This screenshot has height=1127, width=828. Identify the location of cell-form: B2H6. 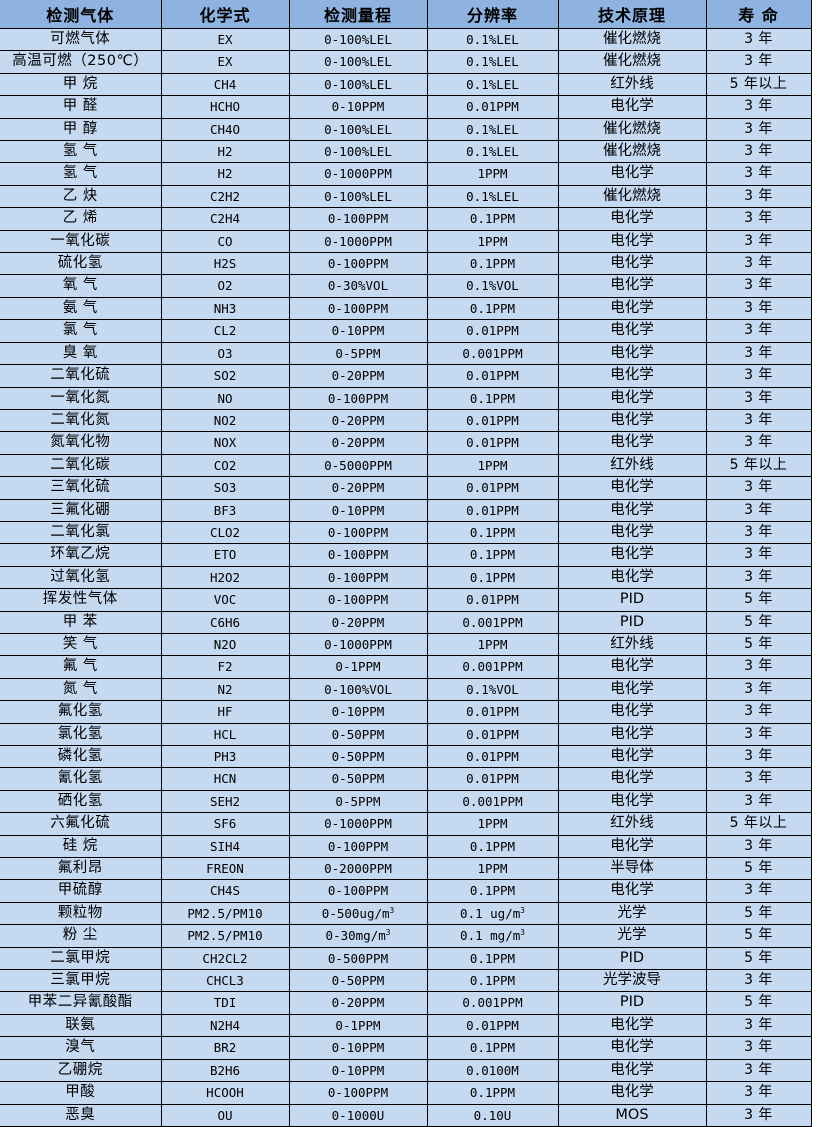
(225, 1070).